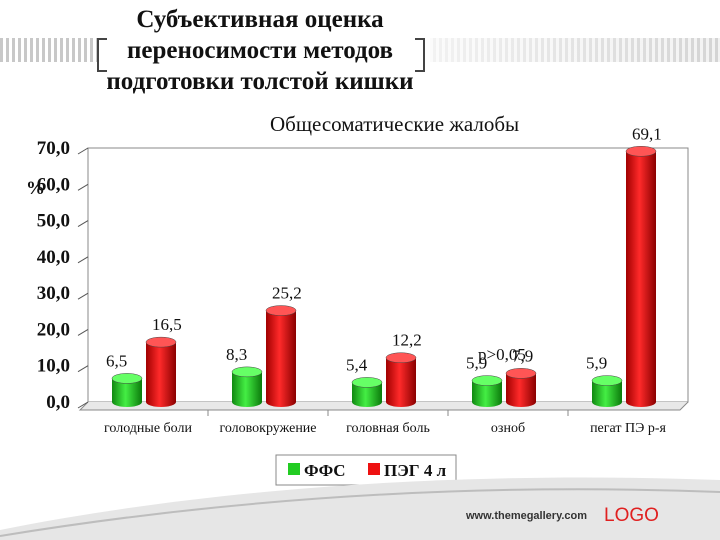 This screenshot has width=720, height=540. Describe the element at coordinates (267, 428) in the screenshot. I see `x-tick-label: головокружение` at that location.